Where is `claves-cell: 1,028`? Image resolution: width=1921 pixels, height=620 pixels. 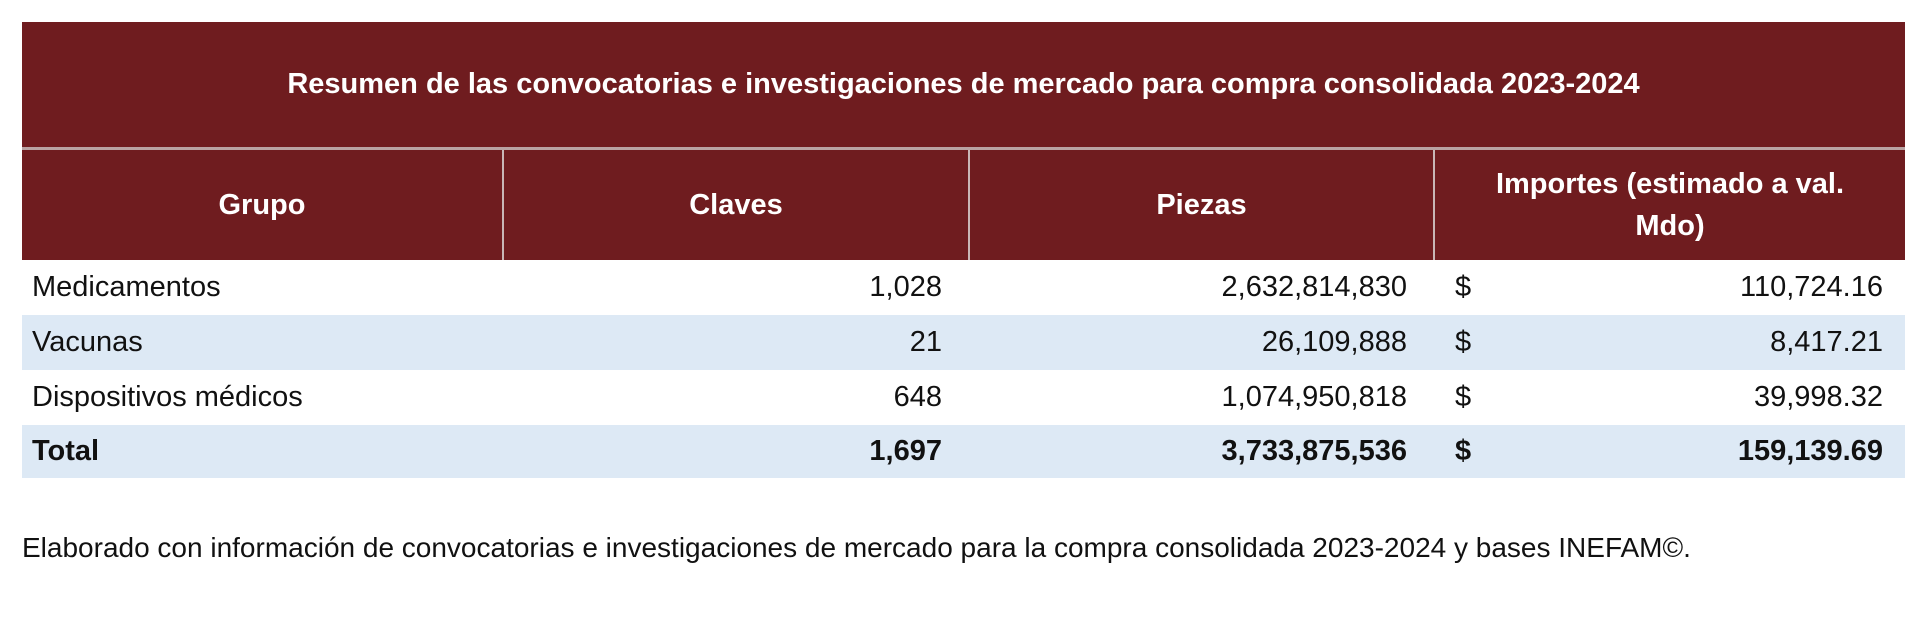 claves-cell: 1,028 is located at coordinates (905, 287).